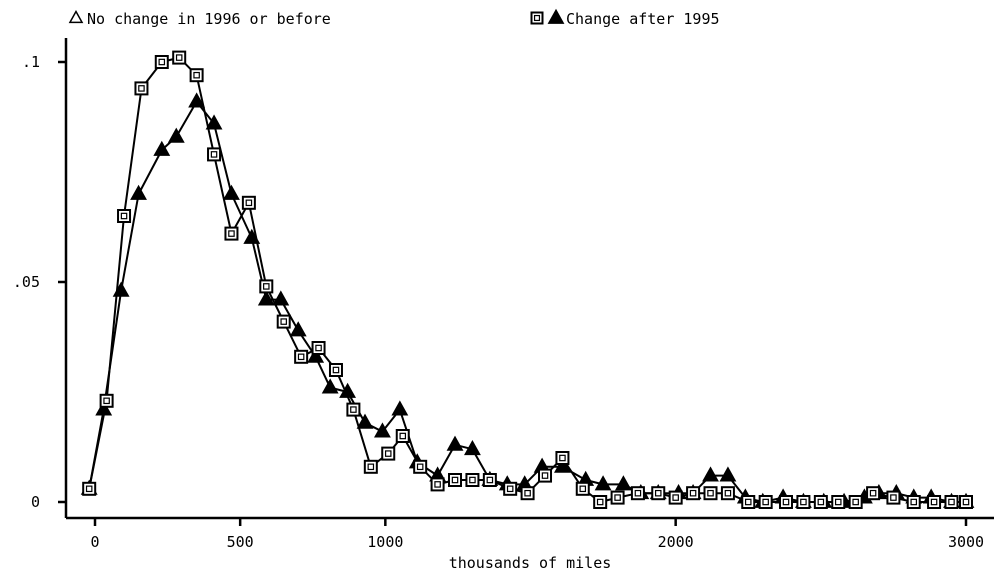 Image resolution: width=994 pixels, height=581 pixels. What do you see at coordinates (26, 282) in the screenshot?
I see `y-tick-label: .05` at bounding box center [26, 282].